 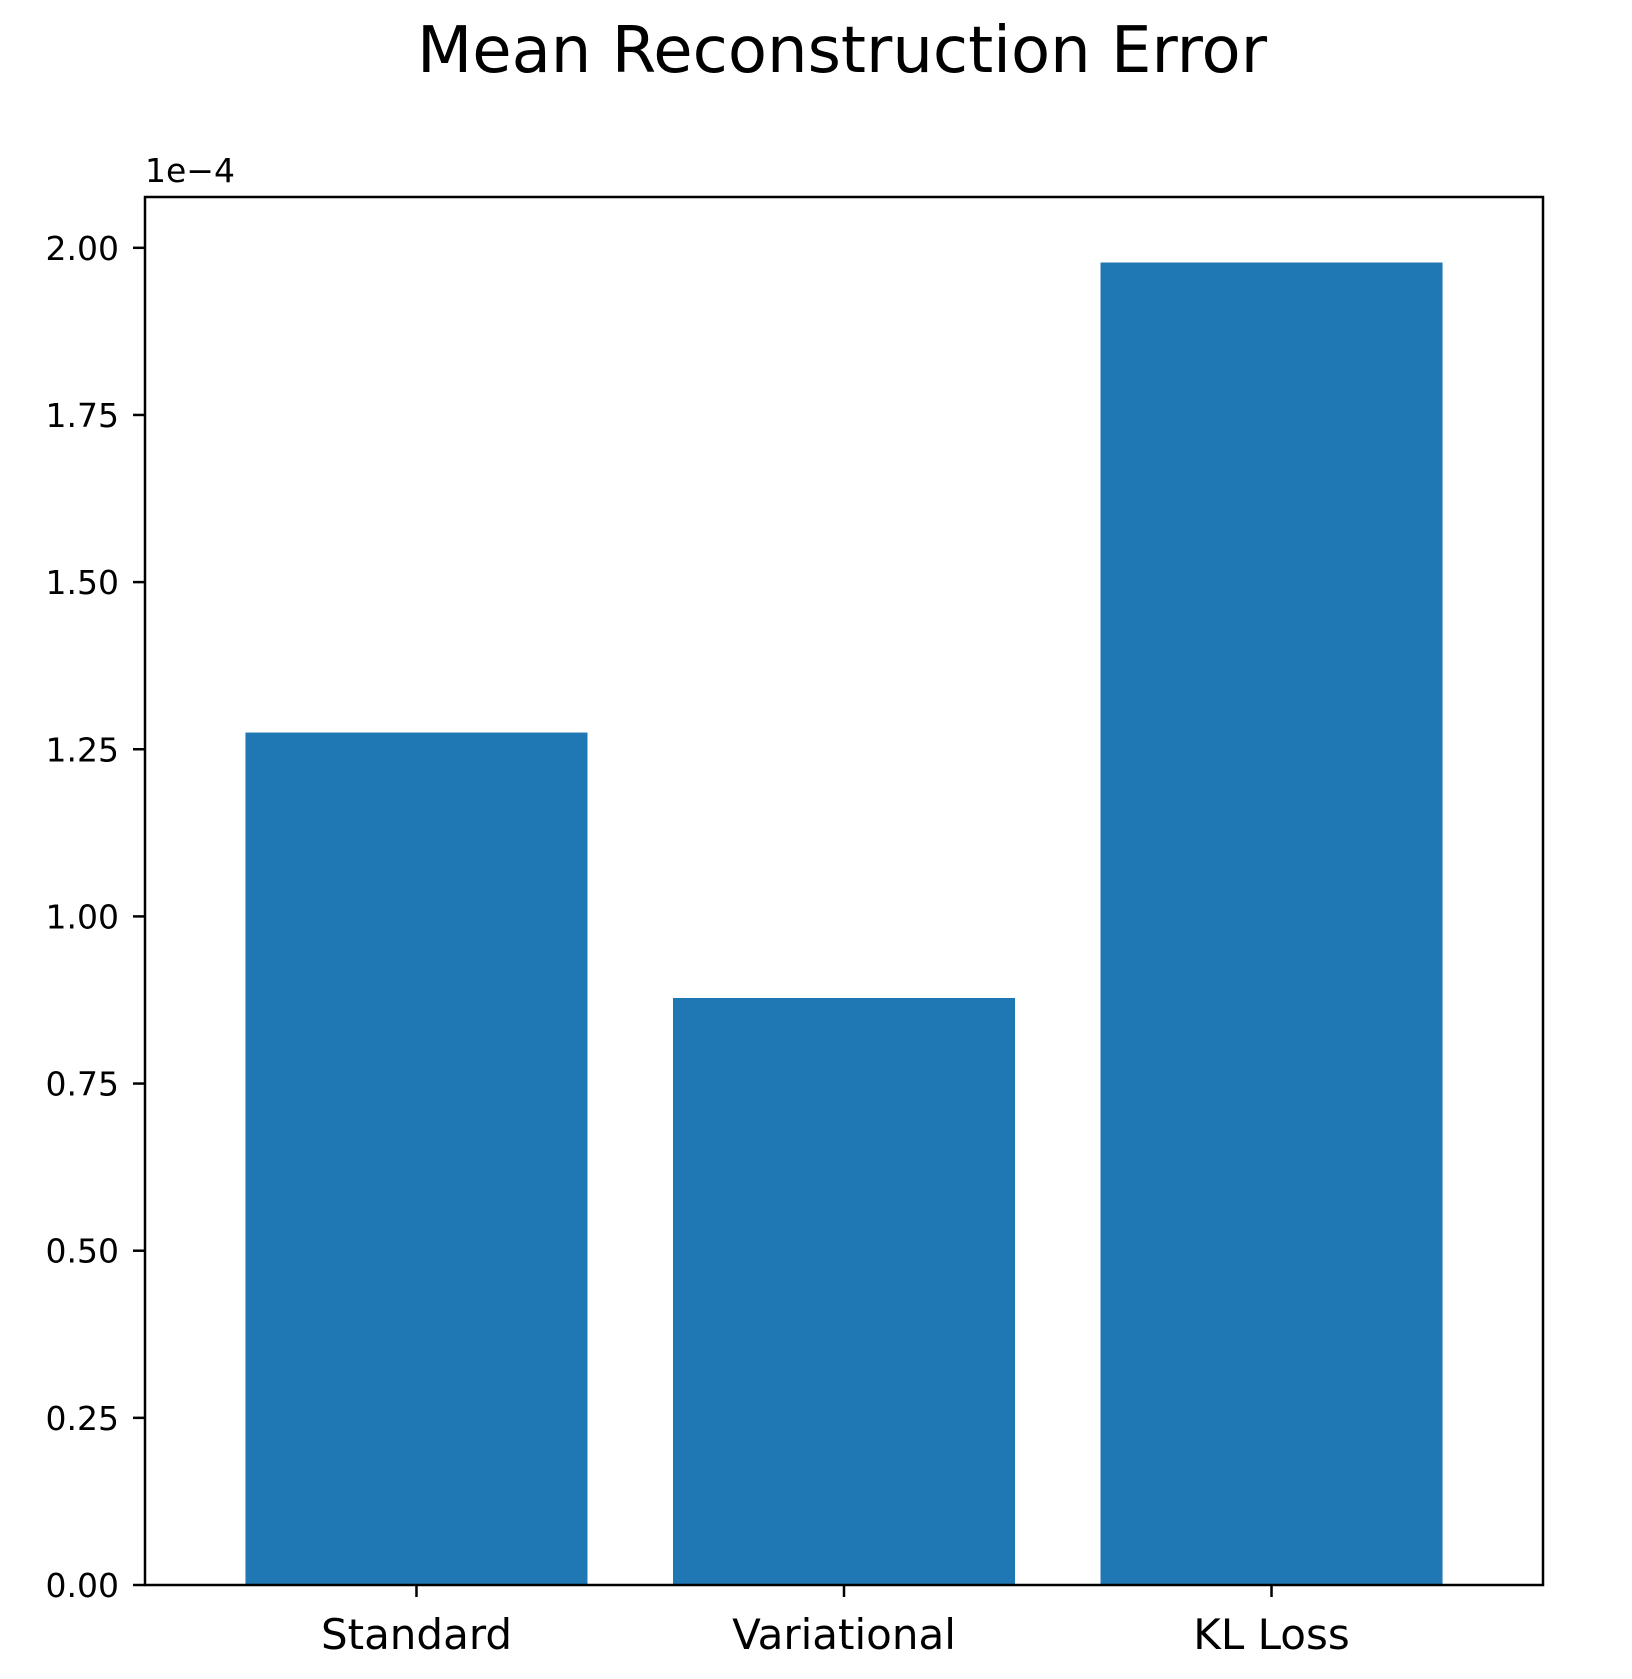 I want to click on x-axis: Standard Variational KL Loss, so click(x=835, y=1622).